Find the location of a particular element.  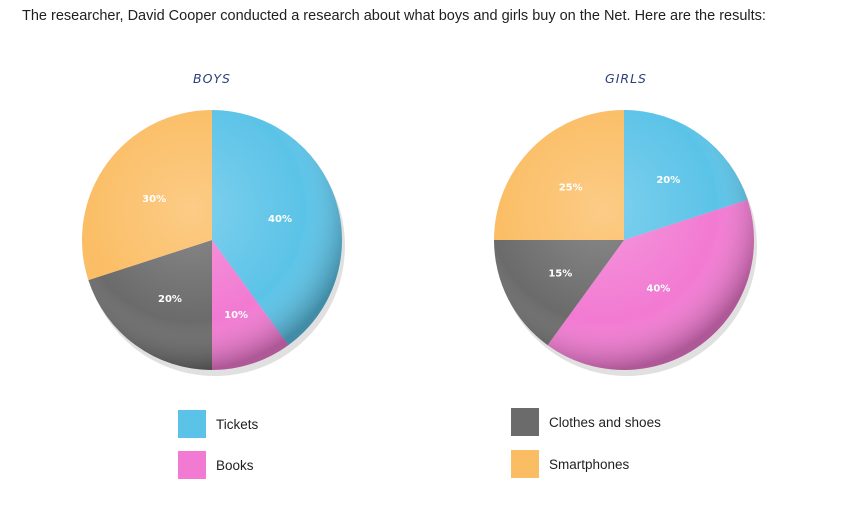

legend-item-tickets: Tickets is located at coordinates (218, 424).